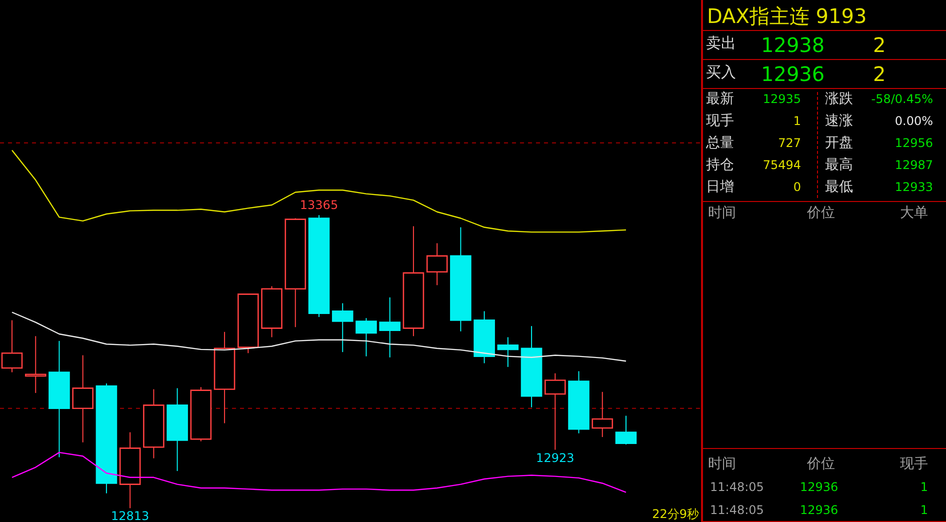 This screenshot has height=522, width=946. What do you see at coordinates (789, 143) in the screenshot?
I see `text: 727` at bounding box center [789, 143].